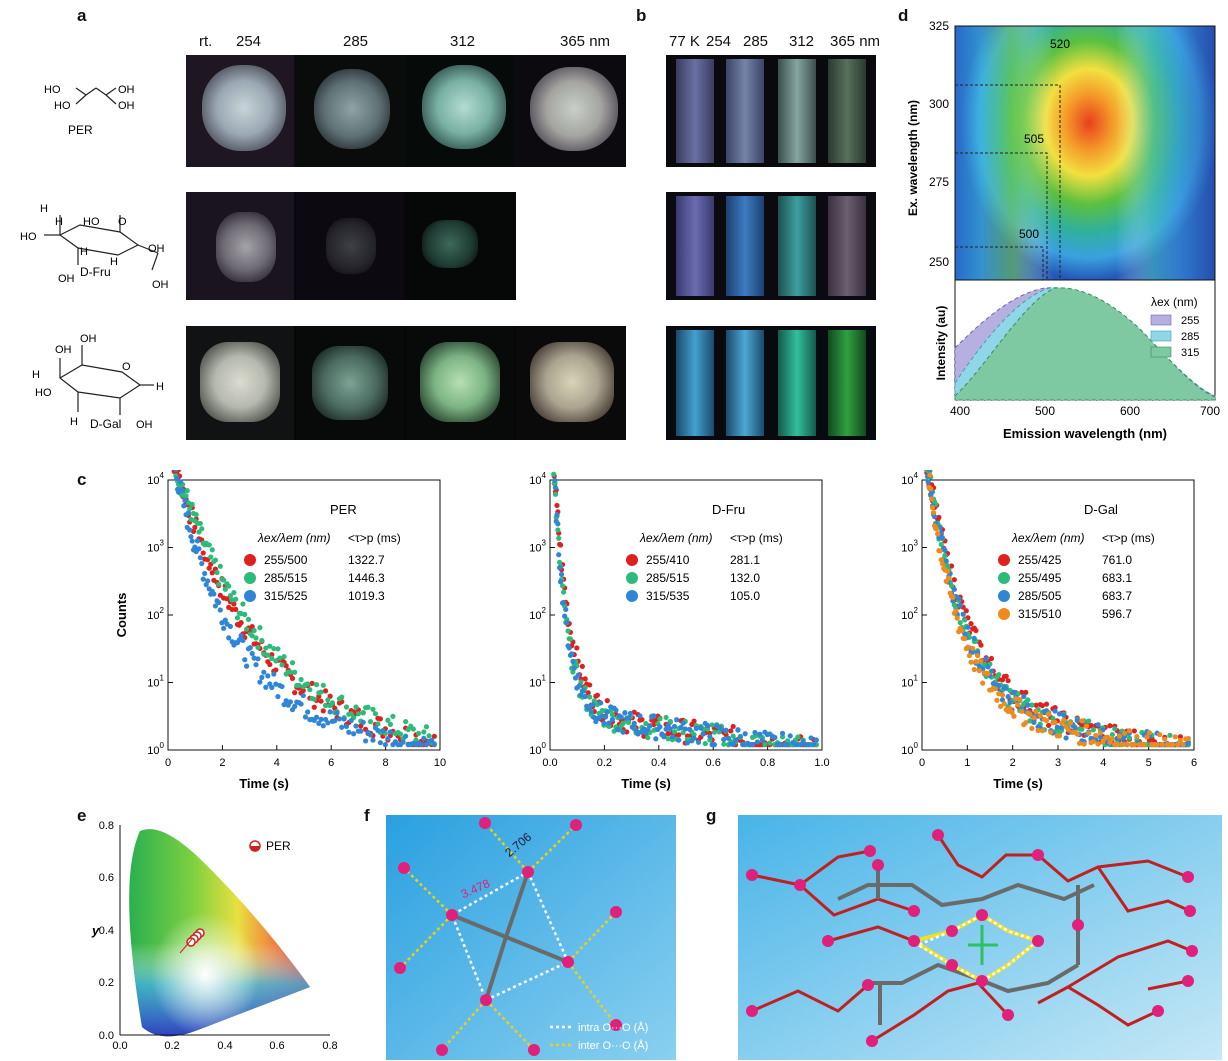  I want to click on decay-xtick-label: 1.0, so click(821, 763).